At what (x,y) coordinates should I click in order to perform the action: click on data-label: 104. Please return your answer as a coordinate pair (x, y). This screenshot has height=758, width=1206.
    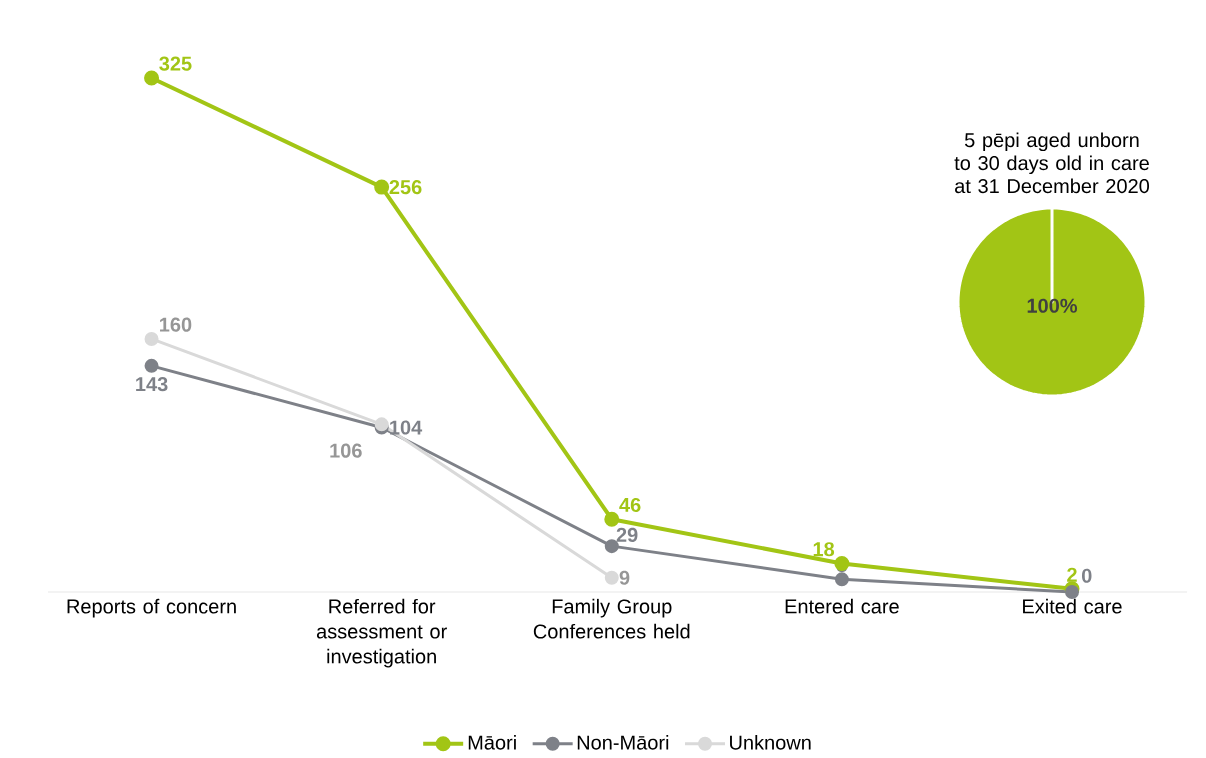
    Looking at the image, I should click on (406, 427).